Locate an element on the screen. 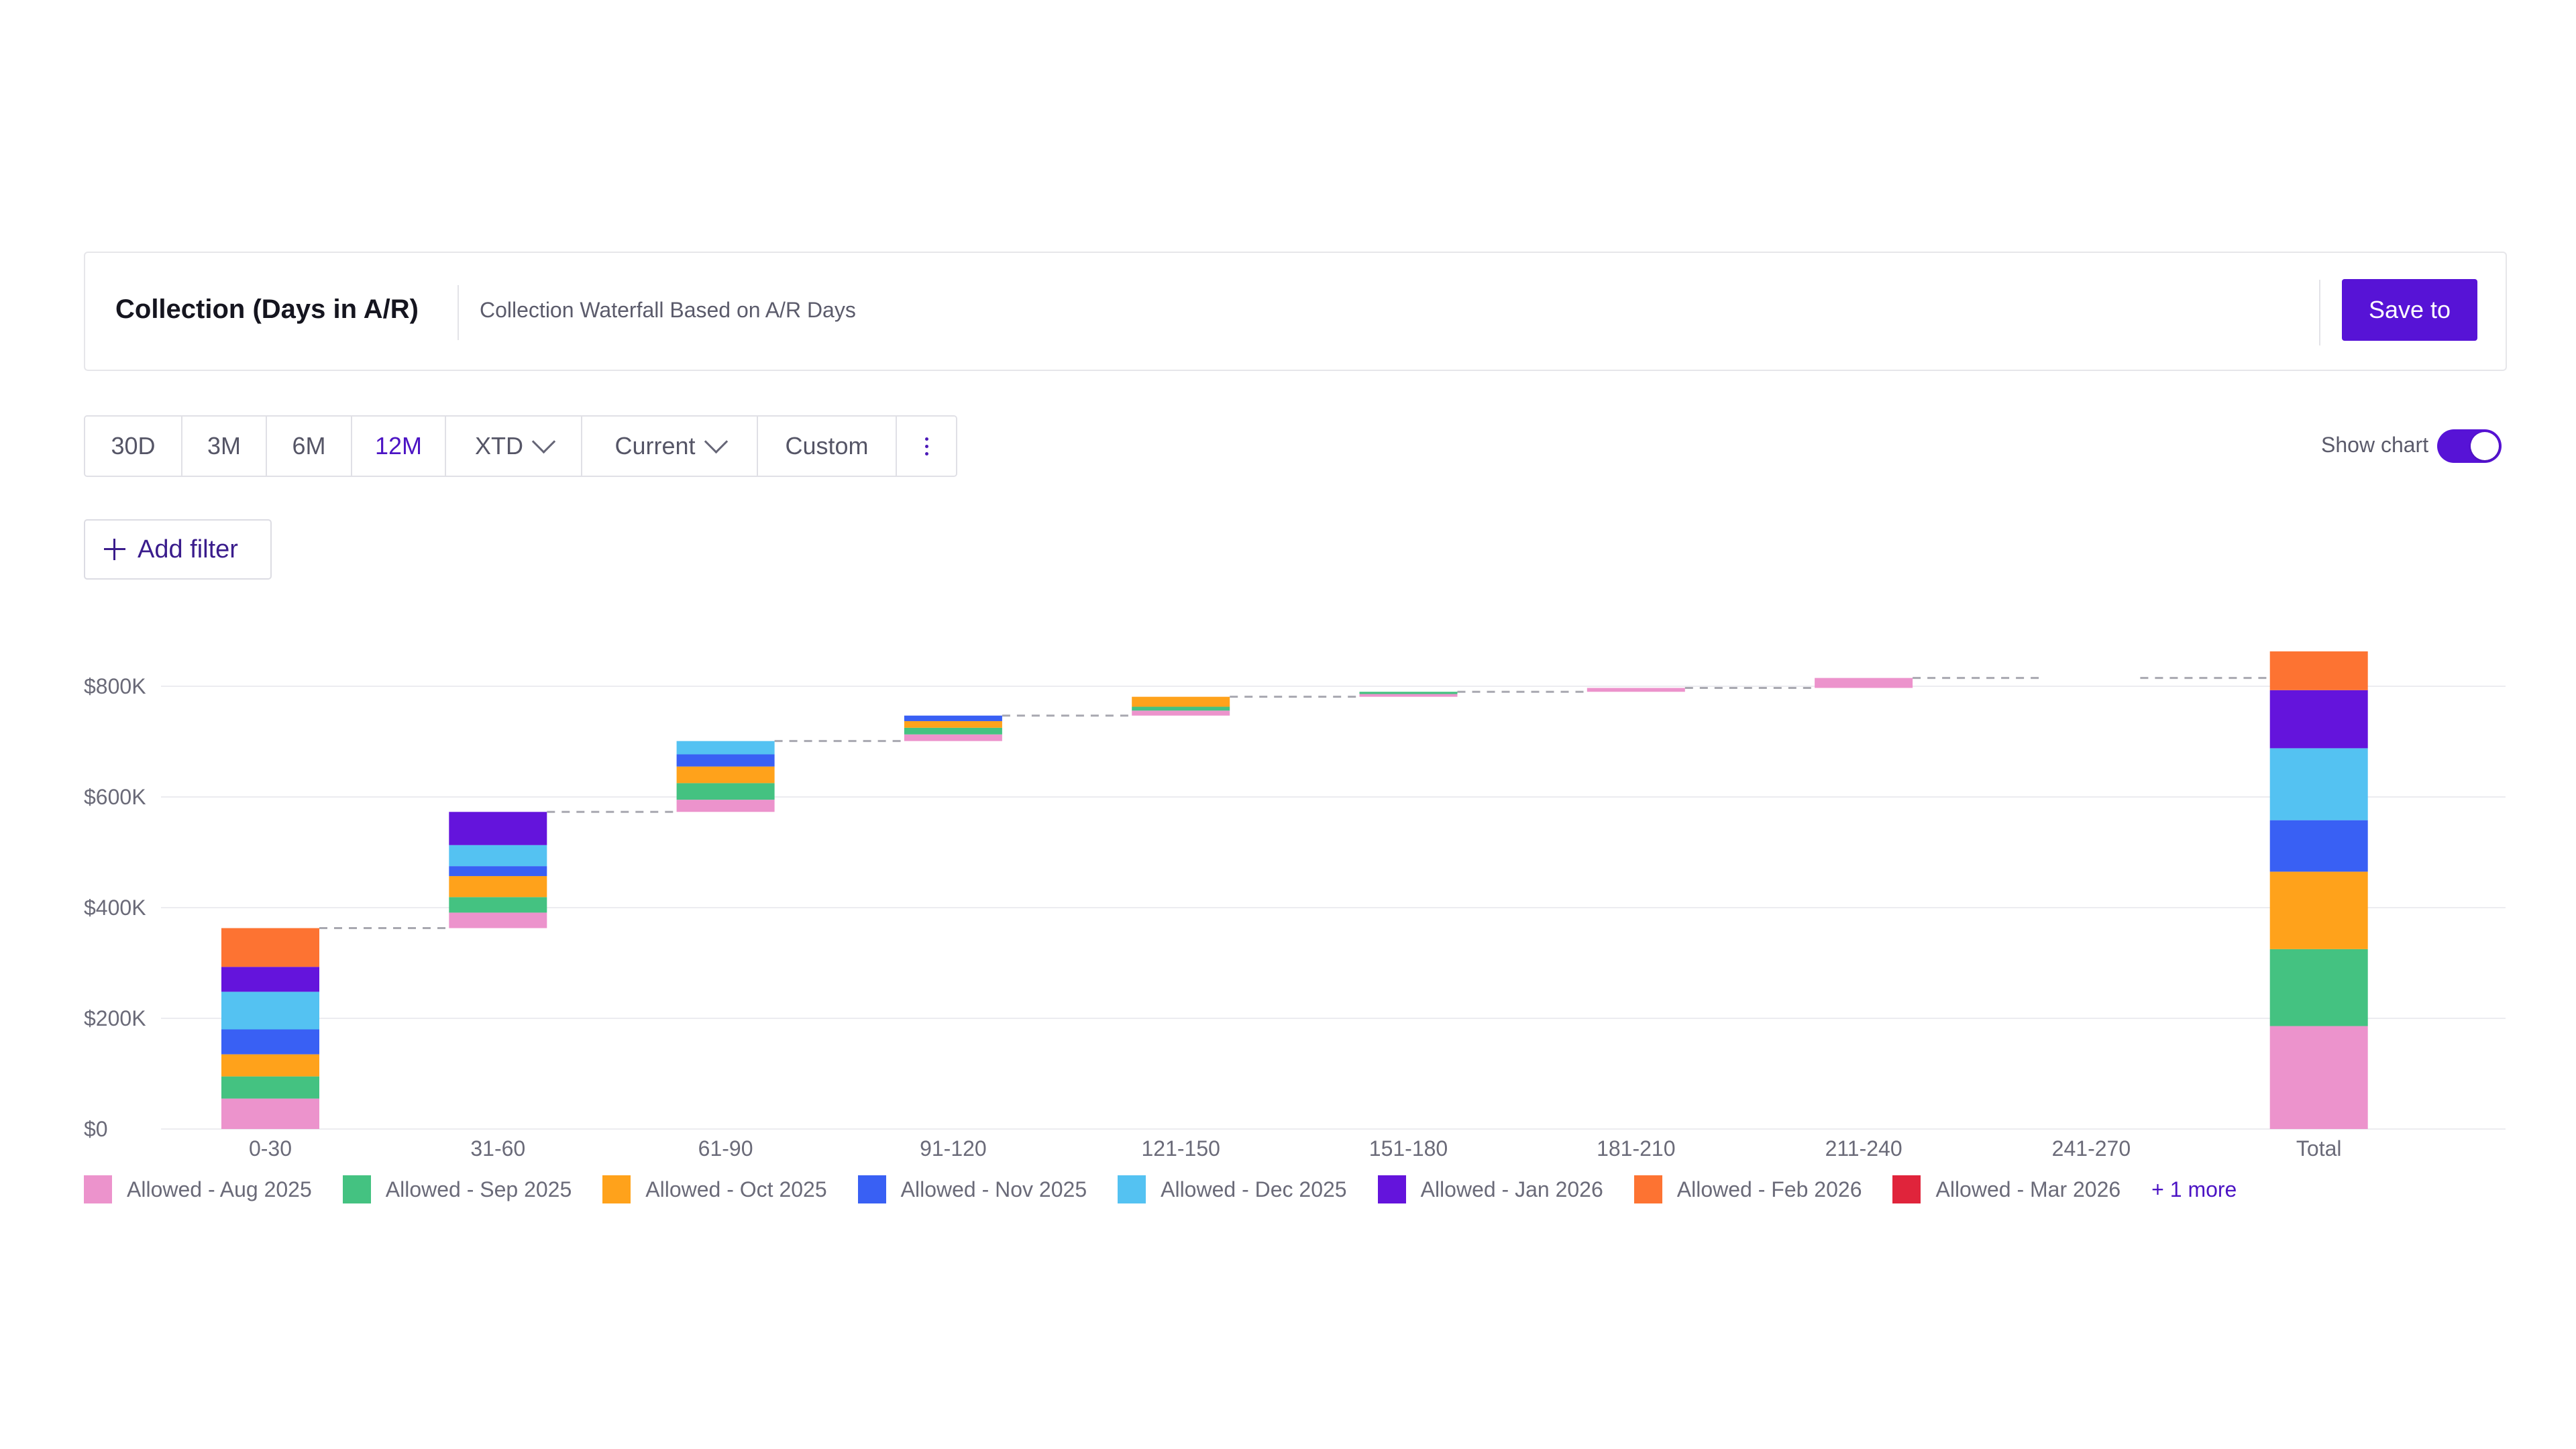 This screenshot has height=1449, width=2576. period-button-label: 30D is located at coordinates (133, 446).